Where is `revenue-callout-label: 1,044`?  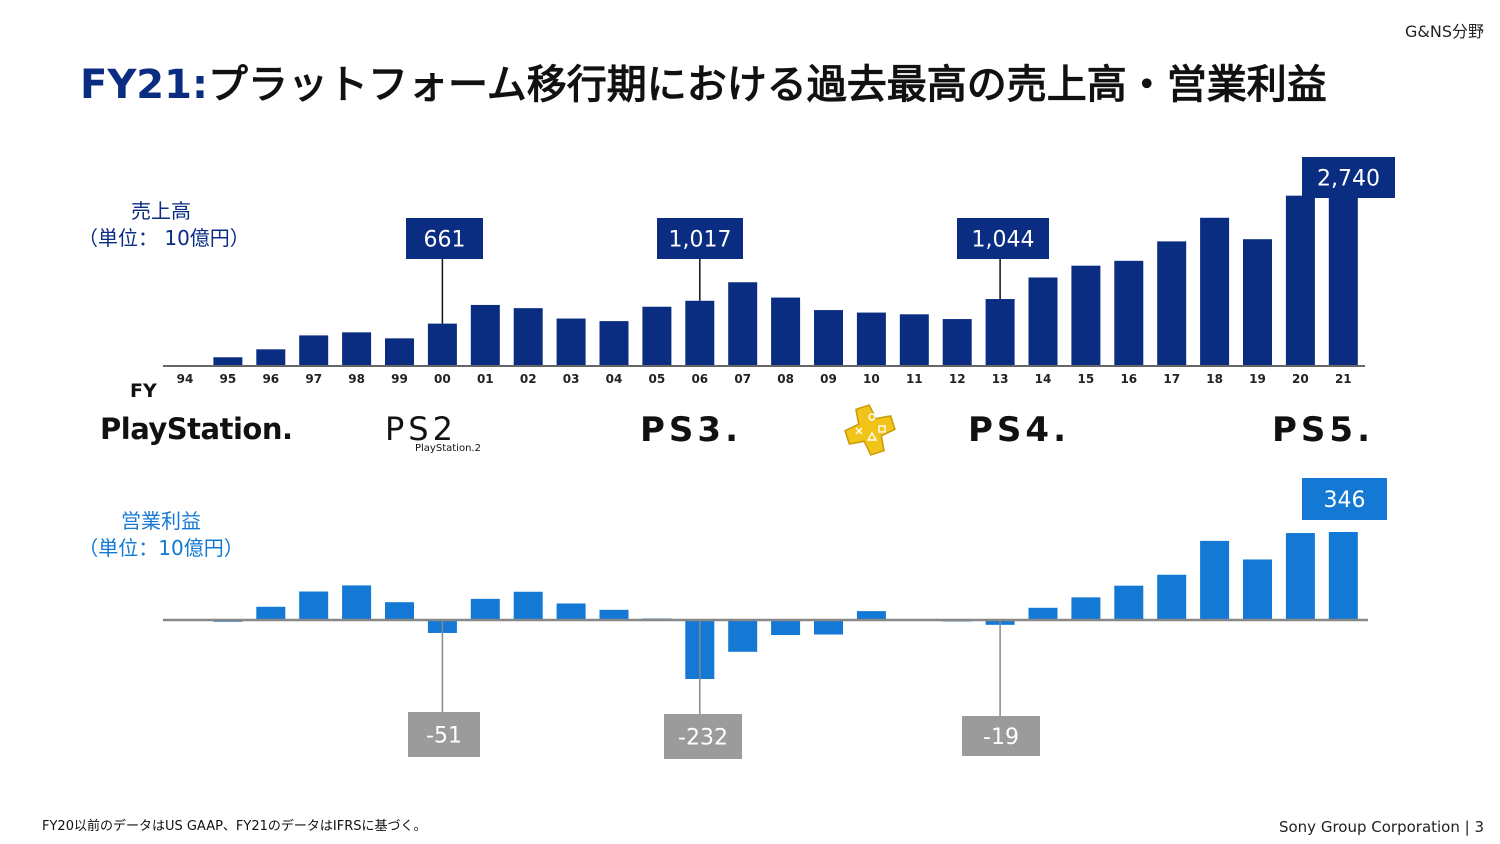 revenue-callout-label: 1,044 is located at coordinates (1003, 240).